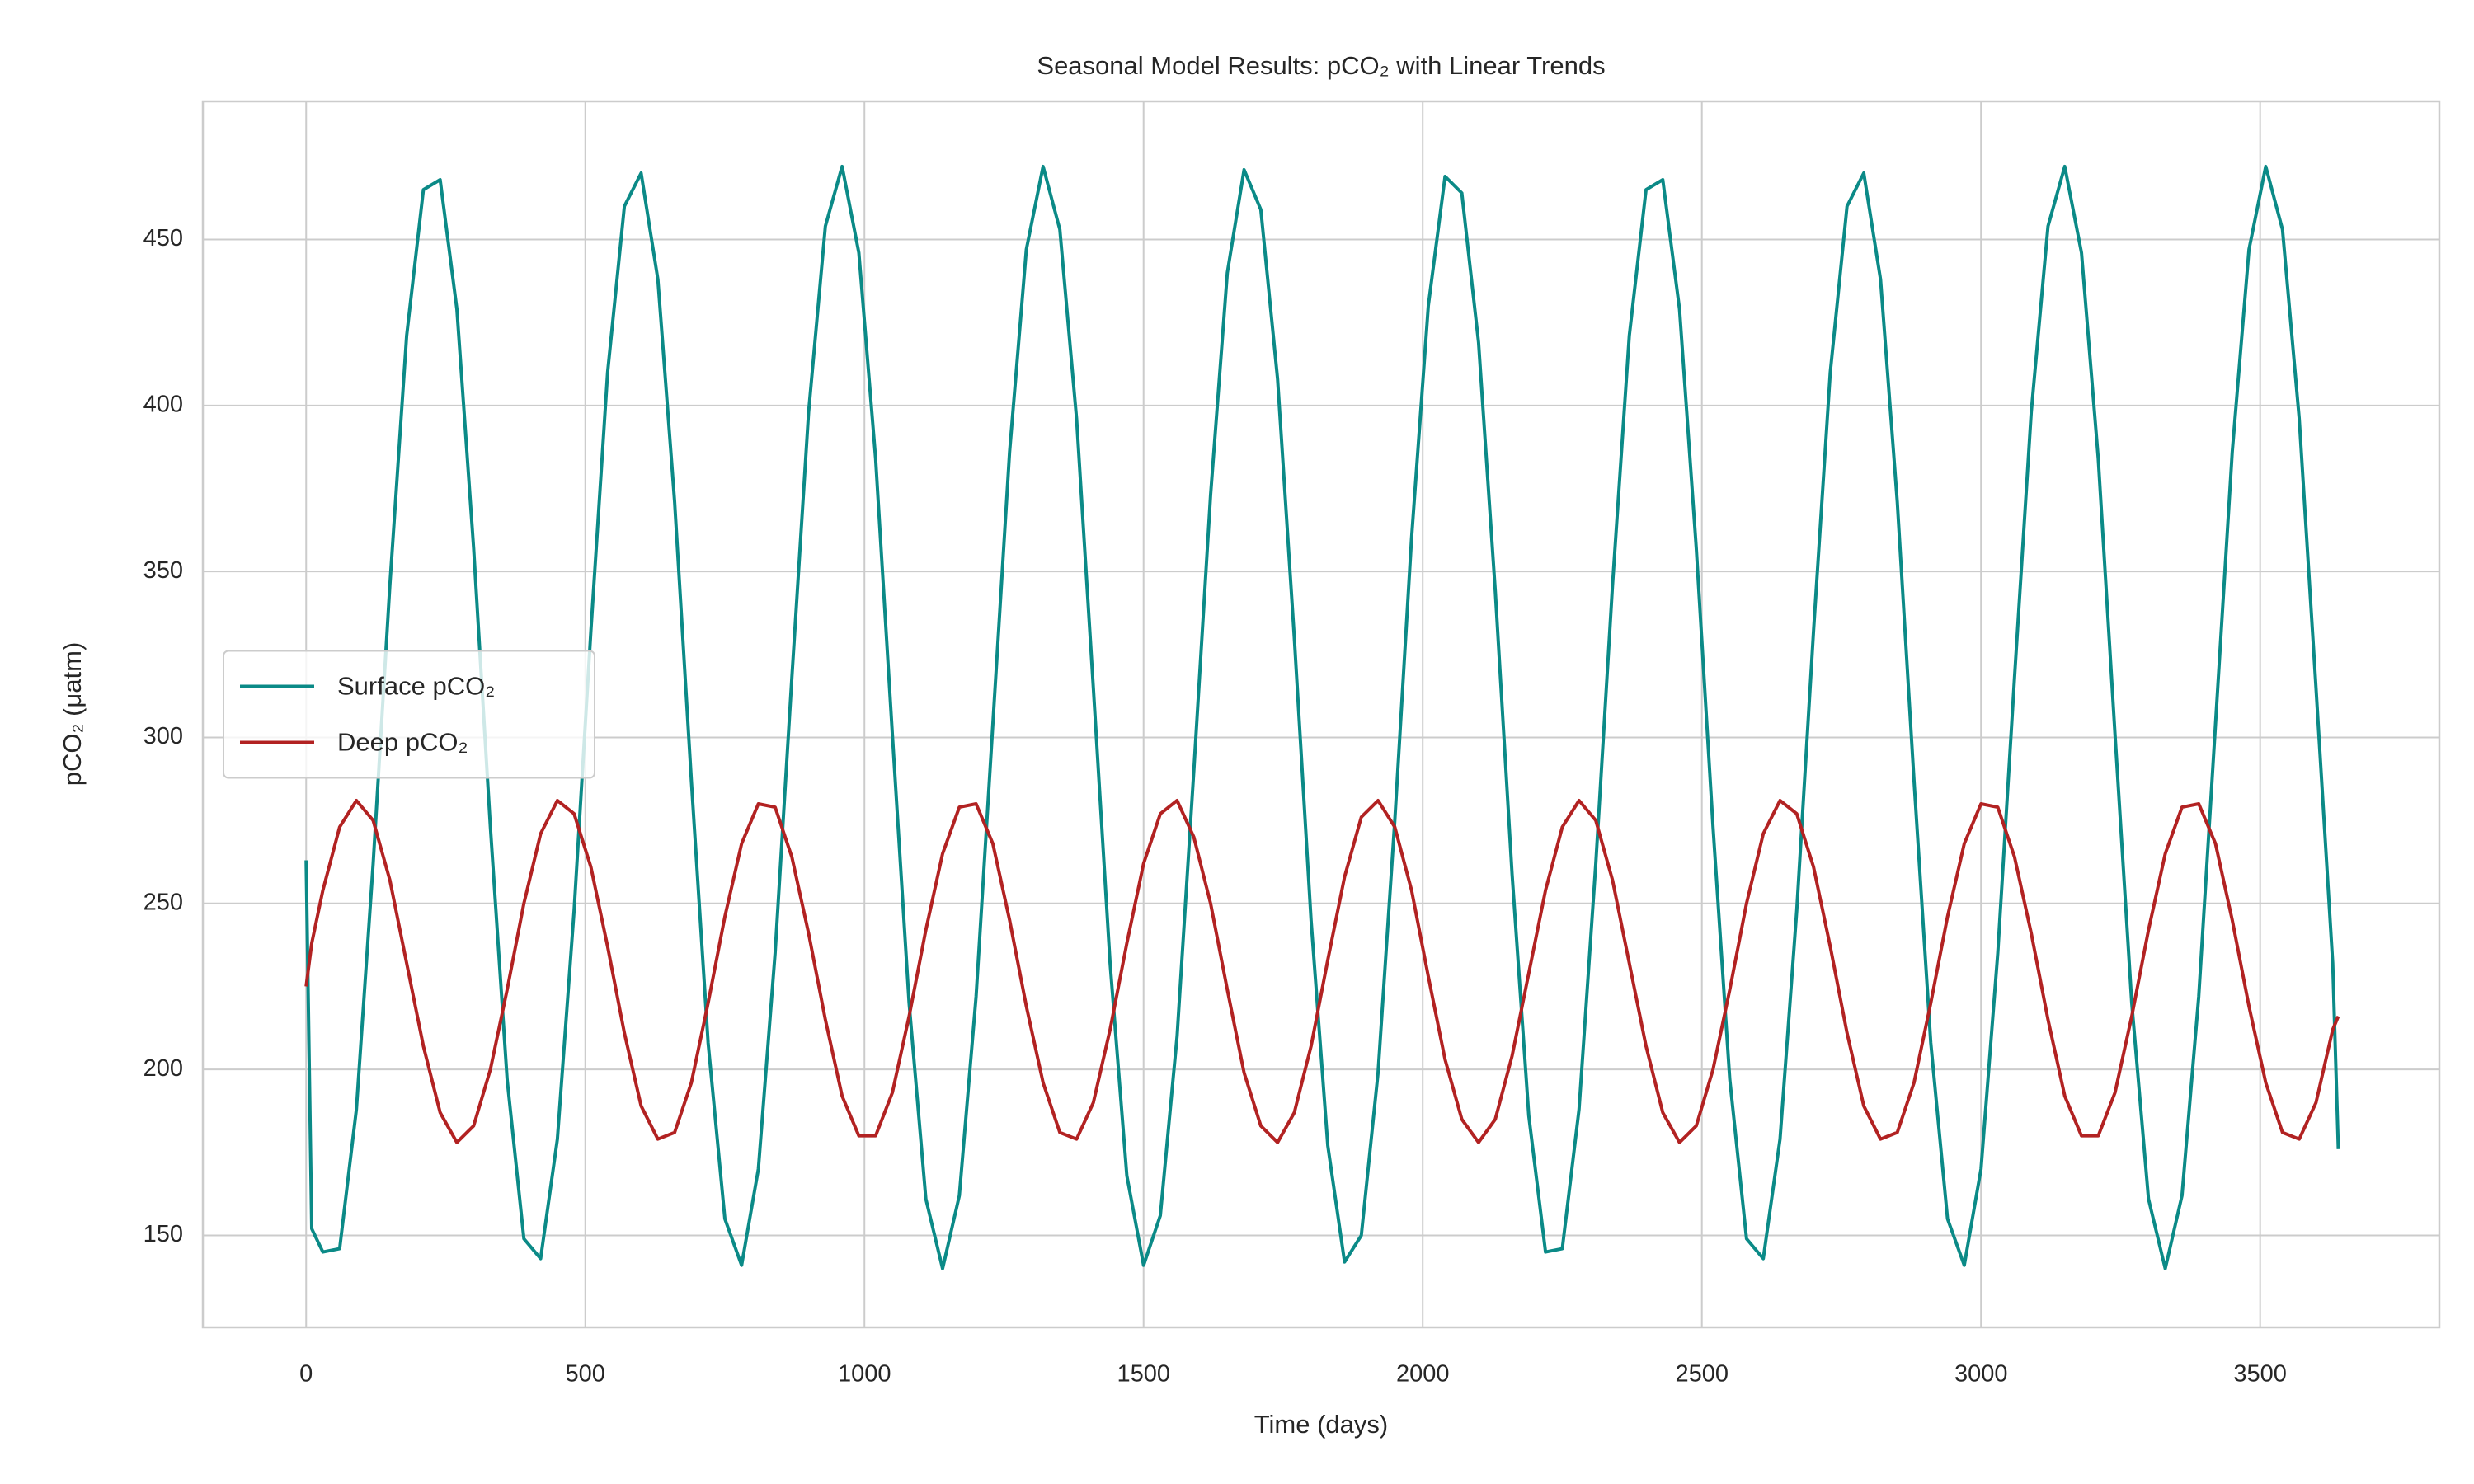 This screenshot has height=1484, width=2474. What do you see at coordinates (1702, 1374) in the screenshot?
I see `x-tick-label: 2500` at bounding box center [1702, 1374].